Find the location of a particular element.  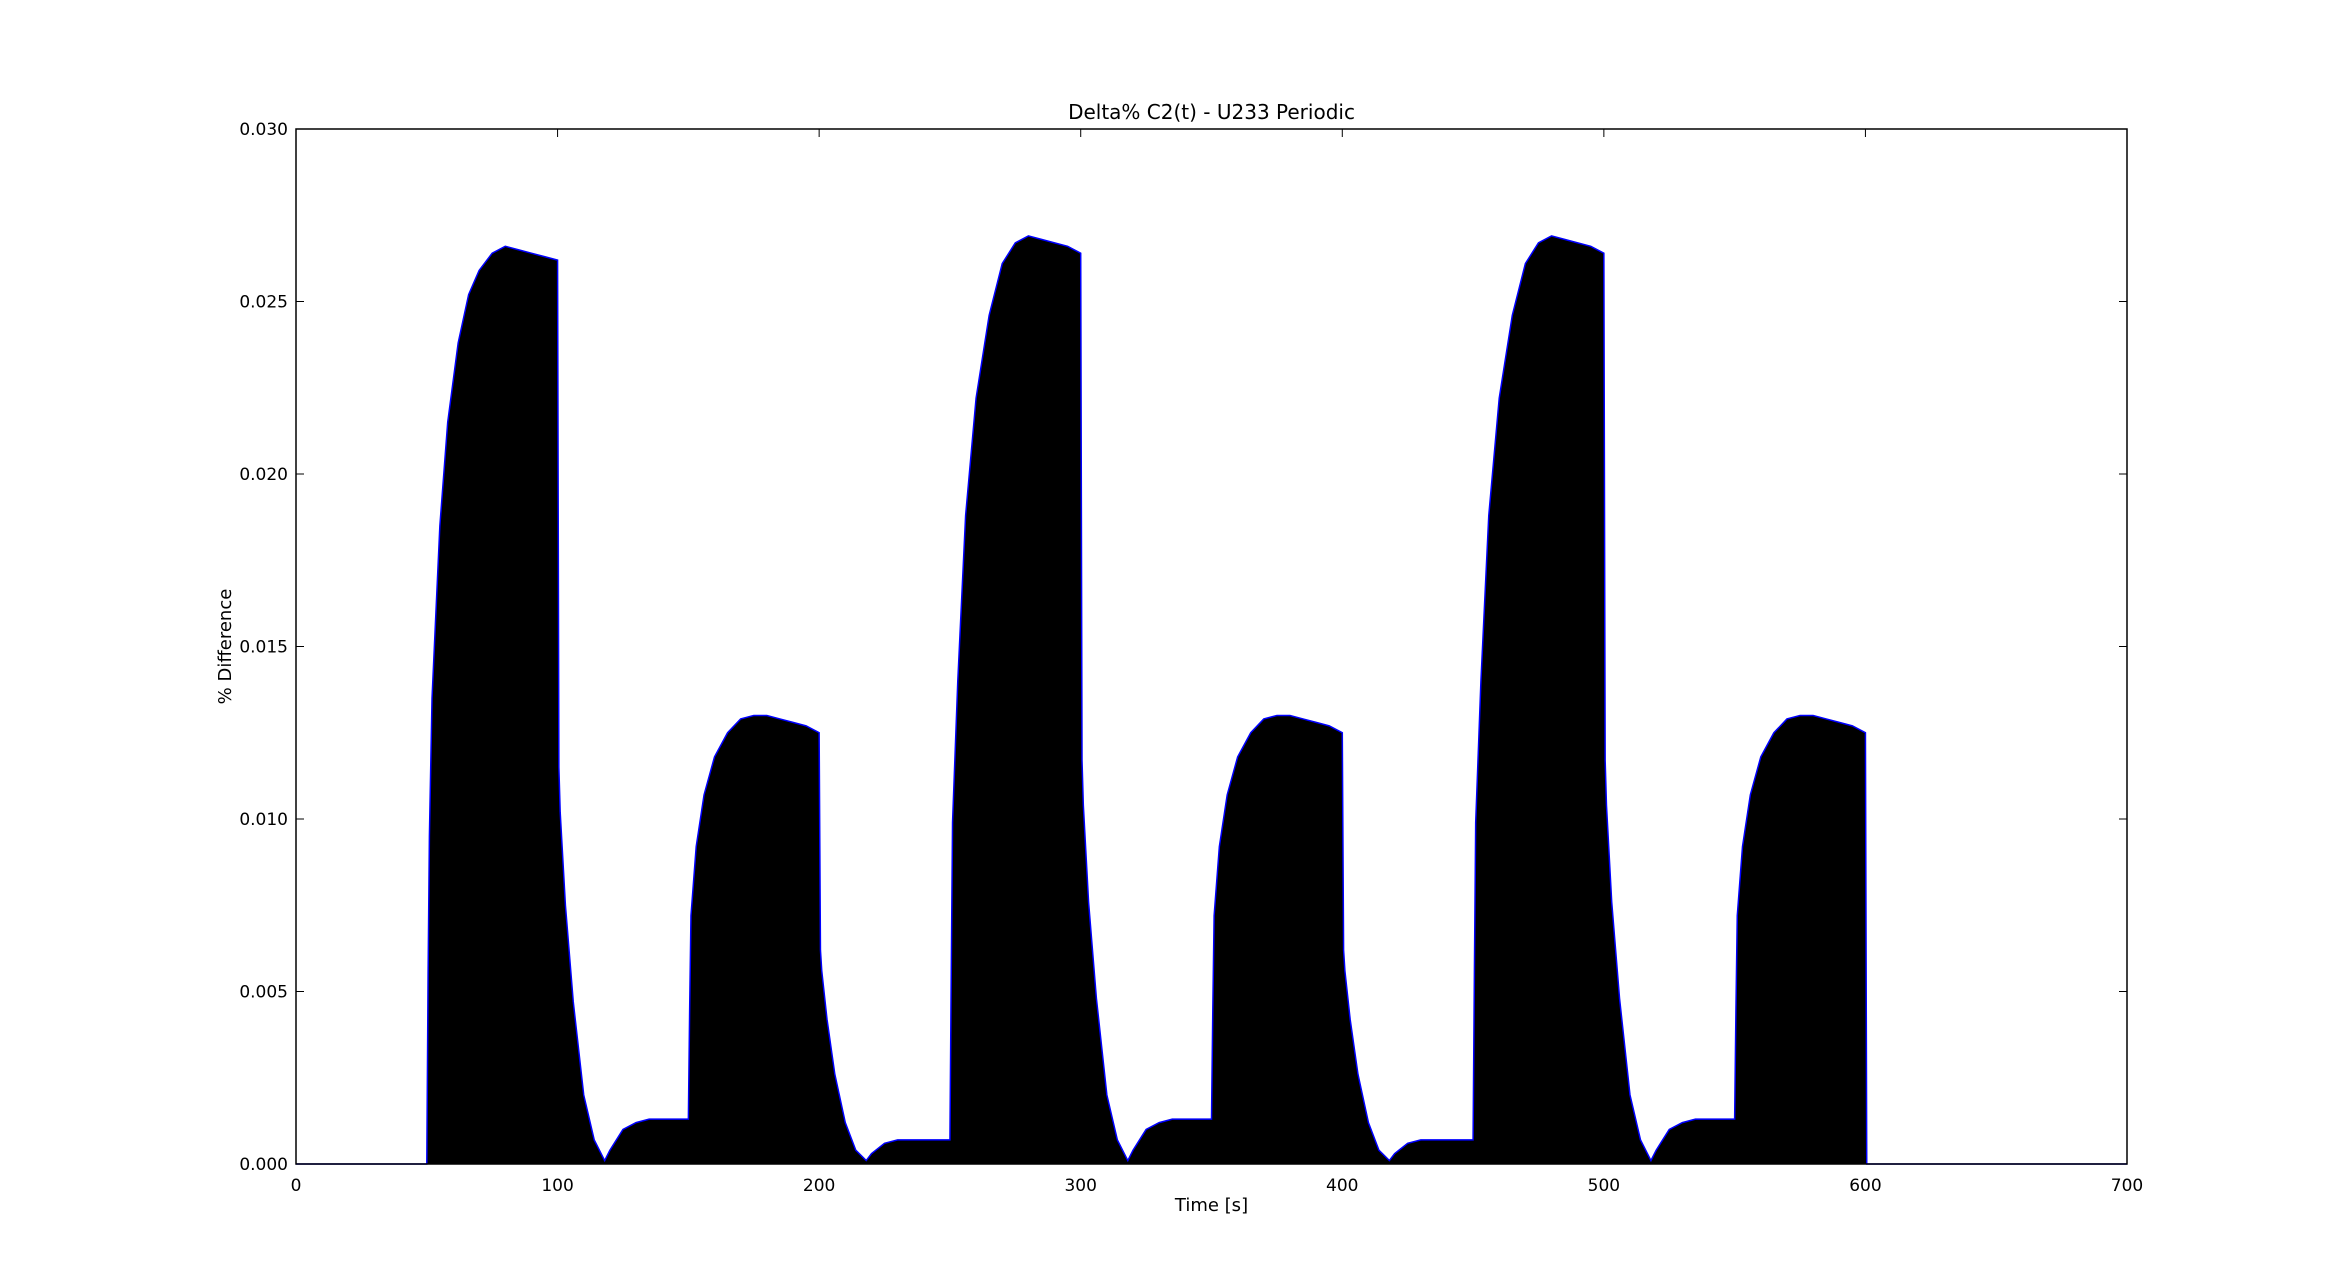

chart-title: Delta% C2(t) - U233 Periodic is located at coordinates (1211, 112).